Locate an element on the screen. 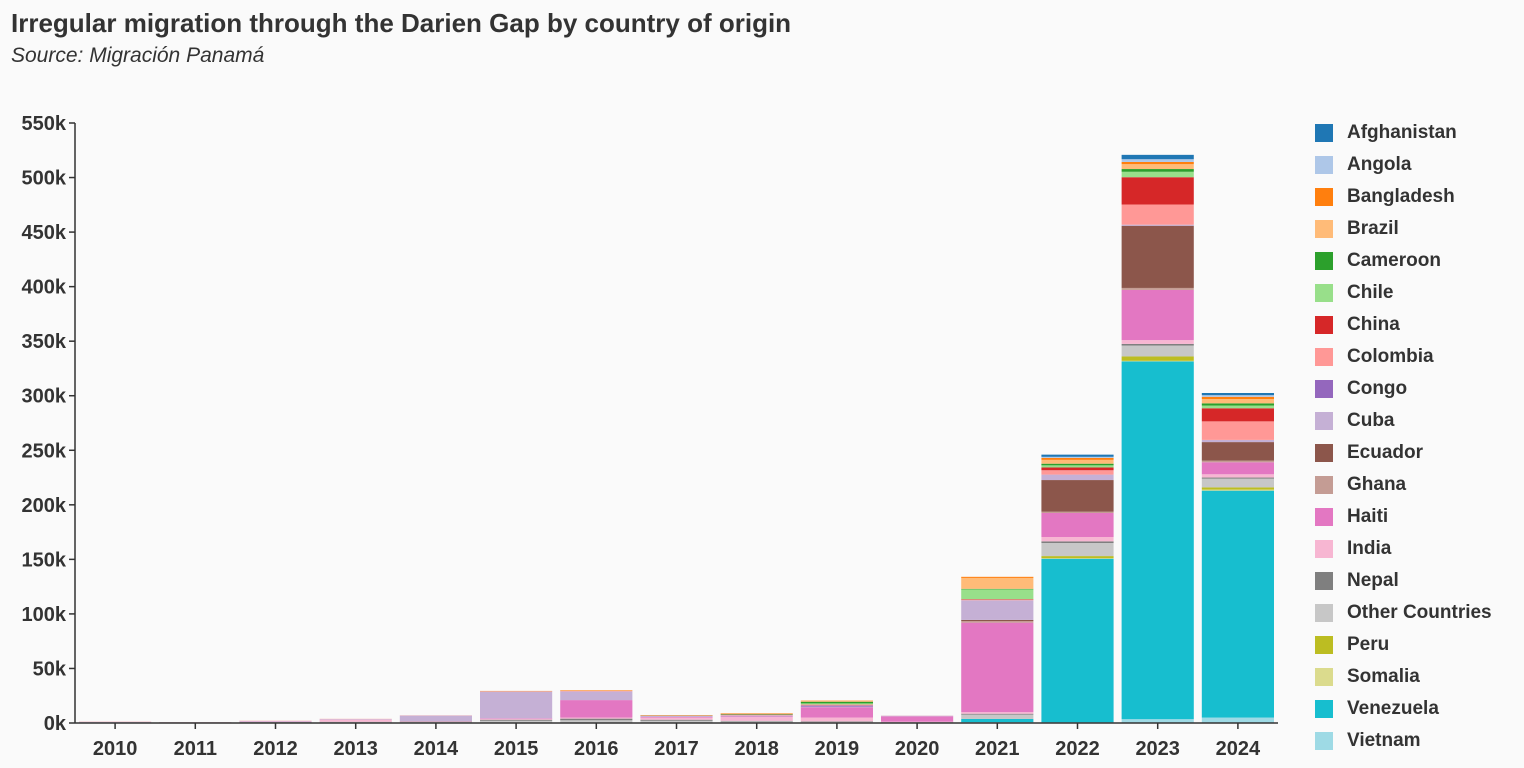 Image resolution: width=1524 pixels, height=768 pixels. bar-segment-china-2021 is located at coordinates (997, 599).